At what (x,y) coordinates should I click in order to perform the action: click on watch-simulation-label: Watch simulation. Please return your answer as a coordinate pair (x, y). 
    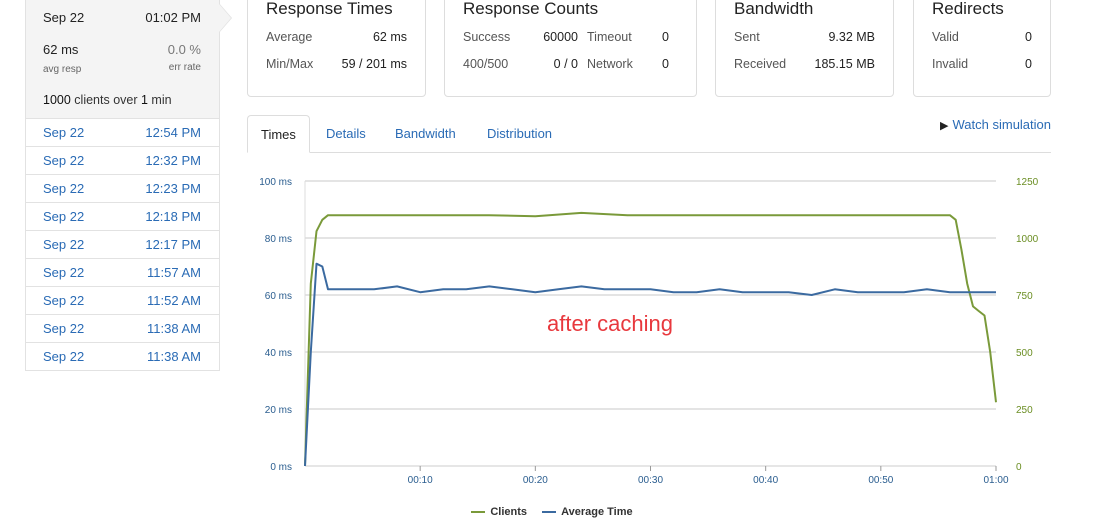
    Looking at the image, I should click on (1002, 124).